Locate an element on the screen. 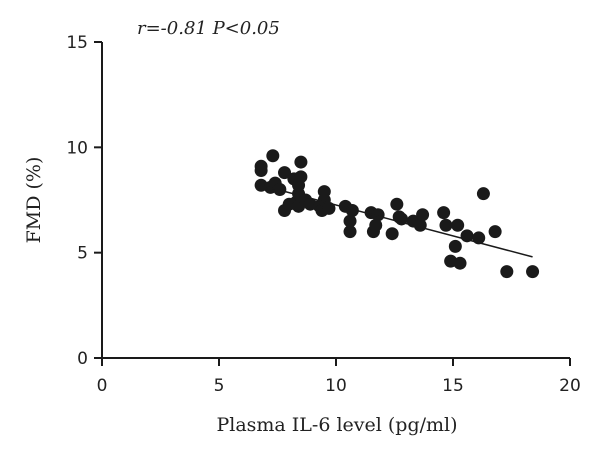 This screenshot has width=600, height=458. x-tick-label: 10 is located at coordinates (336, 386).